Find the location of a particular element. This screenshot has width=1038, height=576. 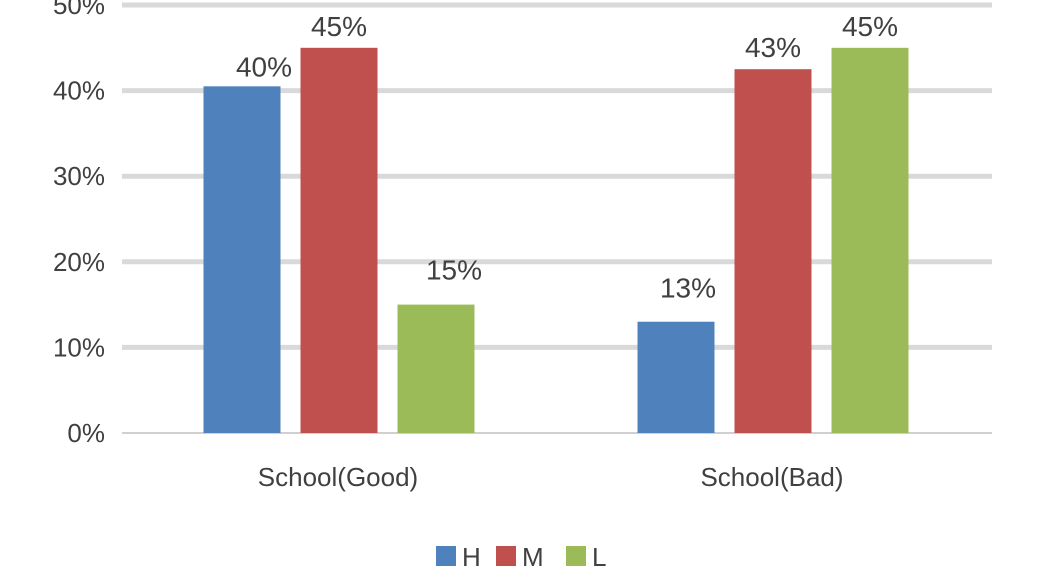

y-tick-label: 20% is located at coordinates (79, 262).